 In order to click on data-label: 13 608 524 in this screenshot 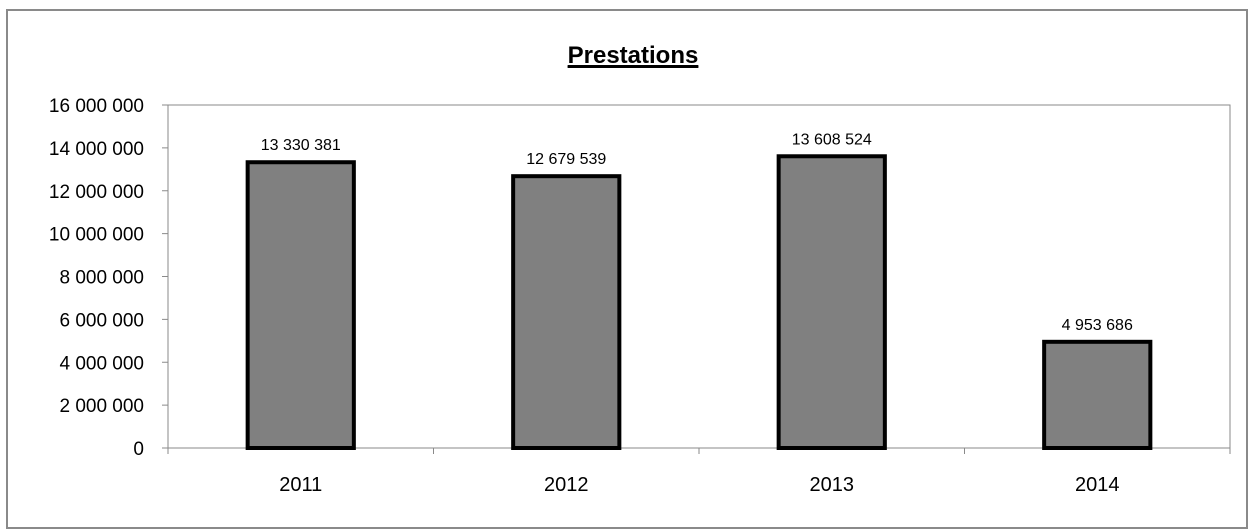, I will do `click(832, 139)`.